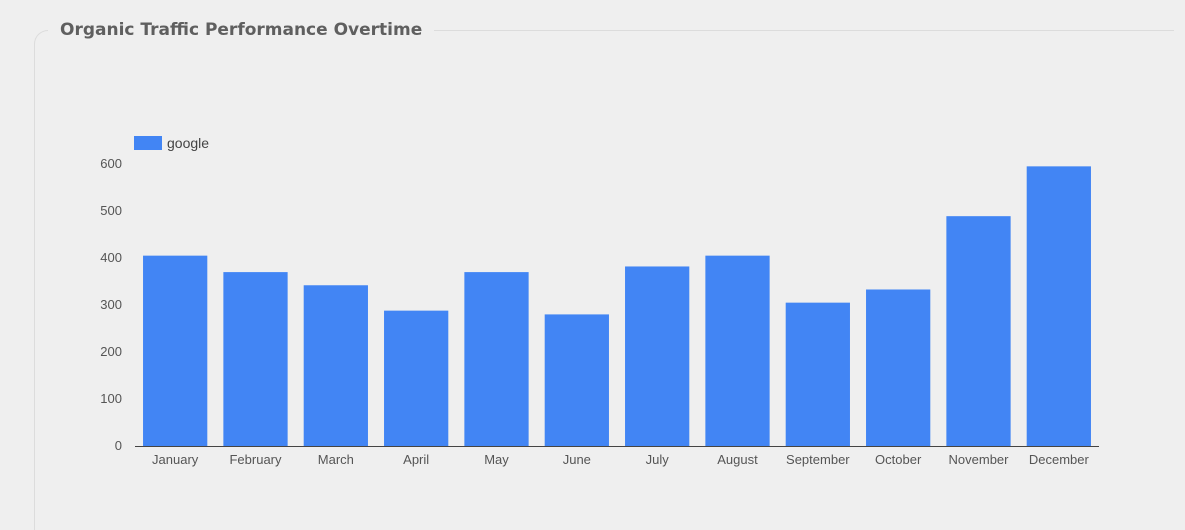  What do you see at coordinates (658, 459) in the screenshot?
I see `x-tick-label: July` at bounding box center [658, 459].